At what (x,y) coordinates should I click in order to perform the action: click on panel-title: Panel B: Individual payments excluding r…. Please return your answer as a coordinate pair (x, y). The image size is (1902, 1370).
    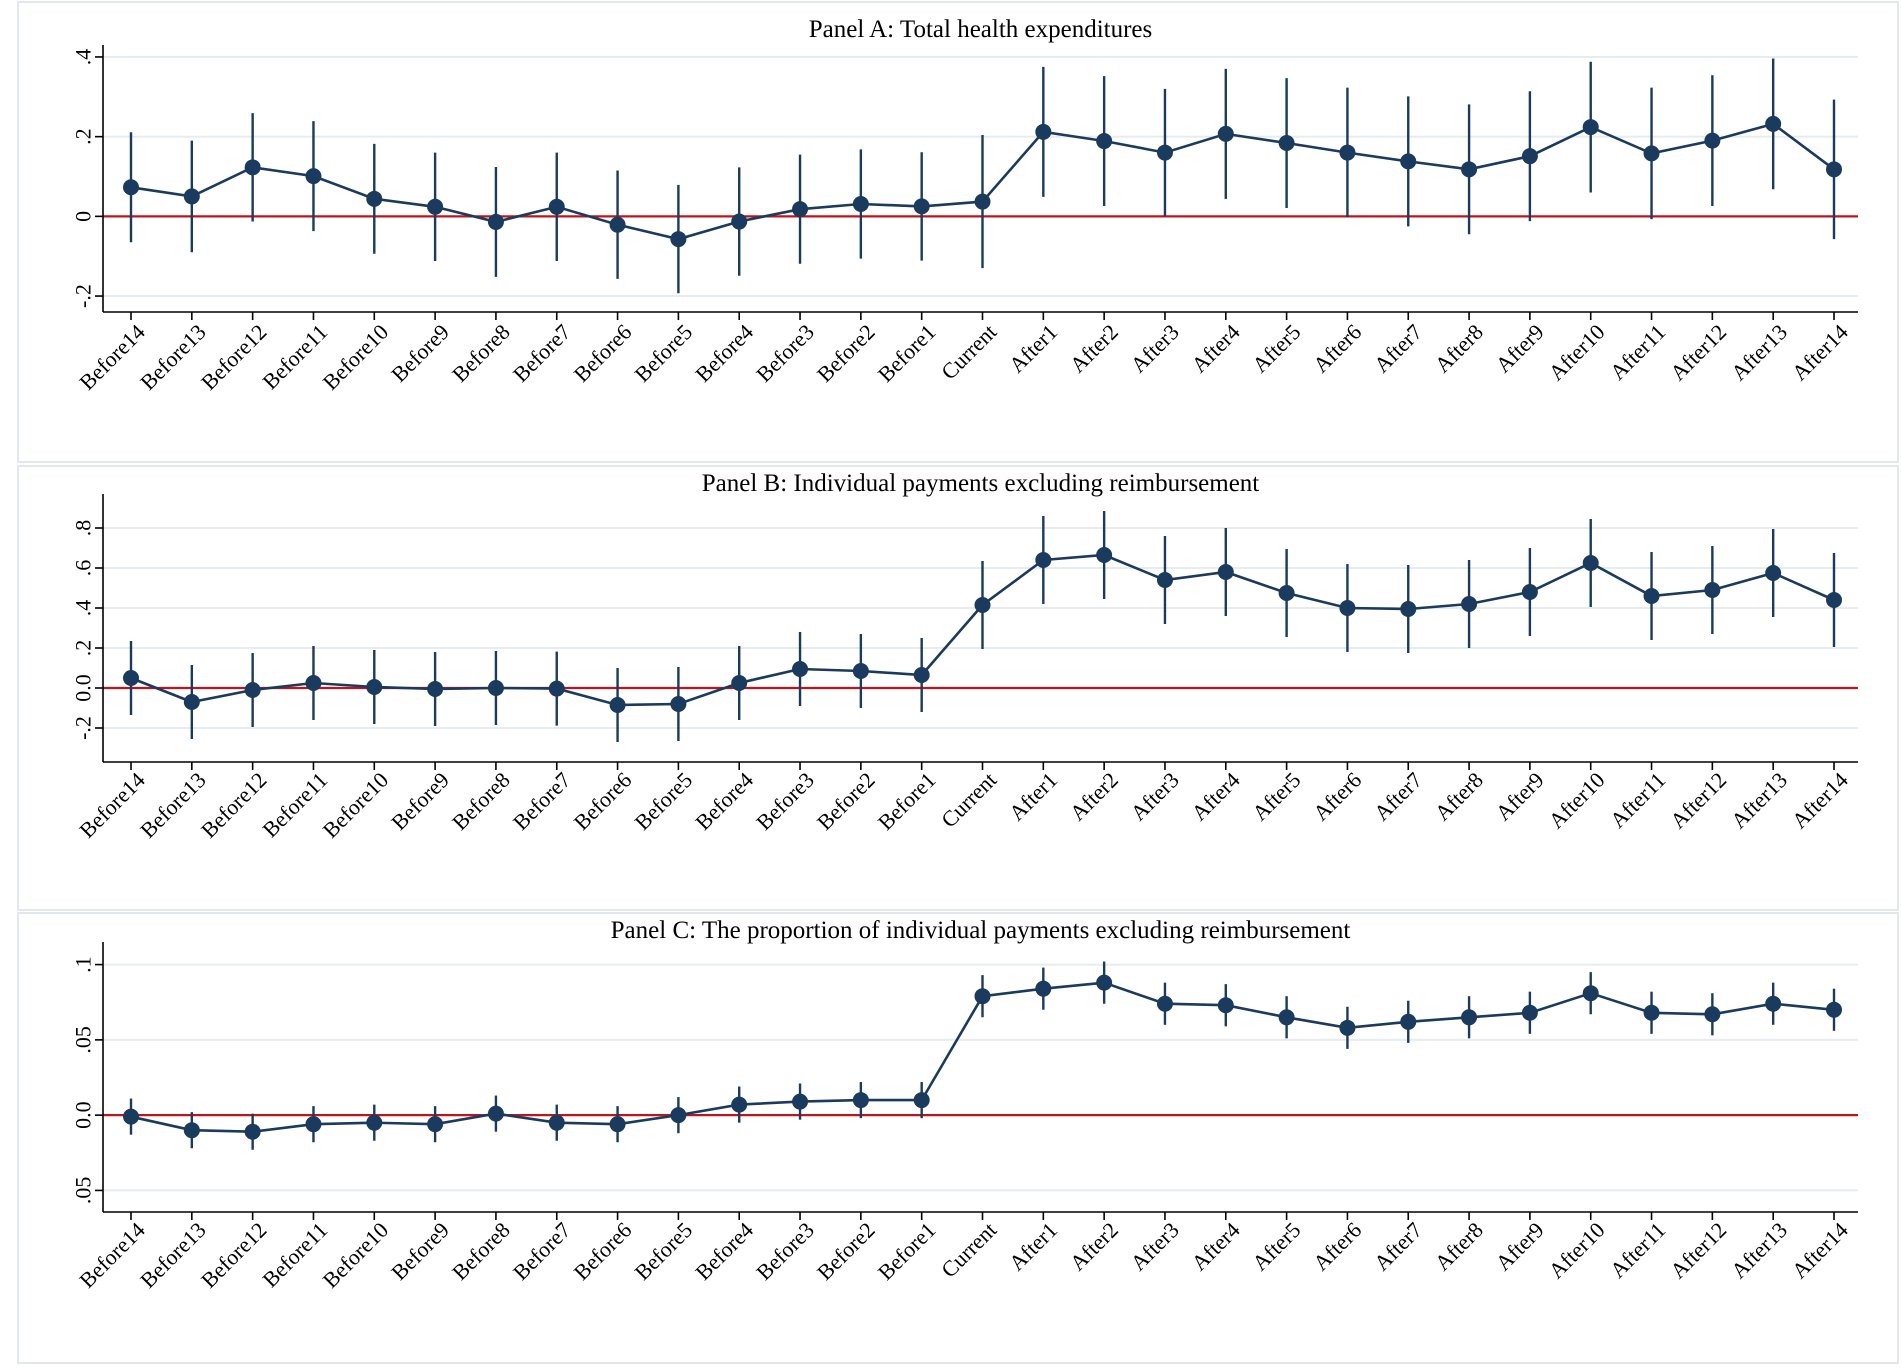
    Looking at the image, I should click on (981, 483).